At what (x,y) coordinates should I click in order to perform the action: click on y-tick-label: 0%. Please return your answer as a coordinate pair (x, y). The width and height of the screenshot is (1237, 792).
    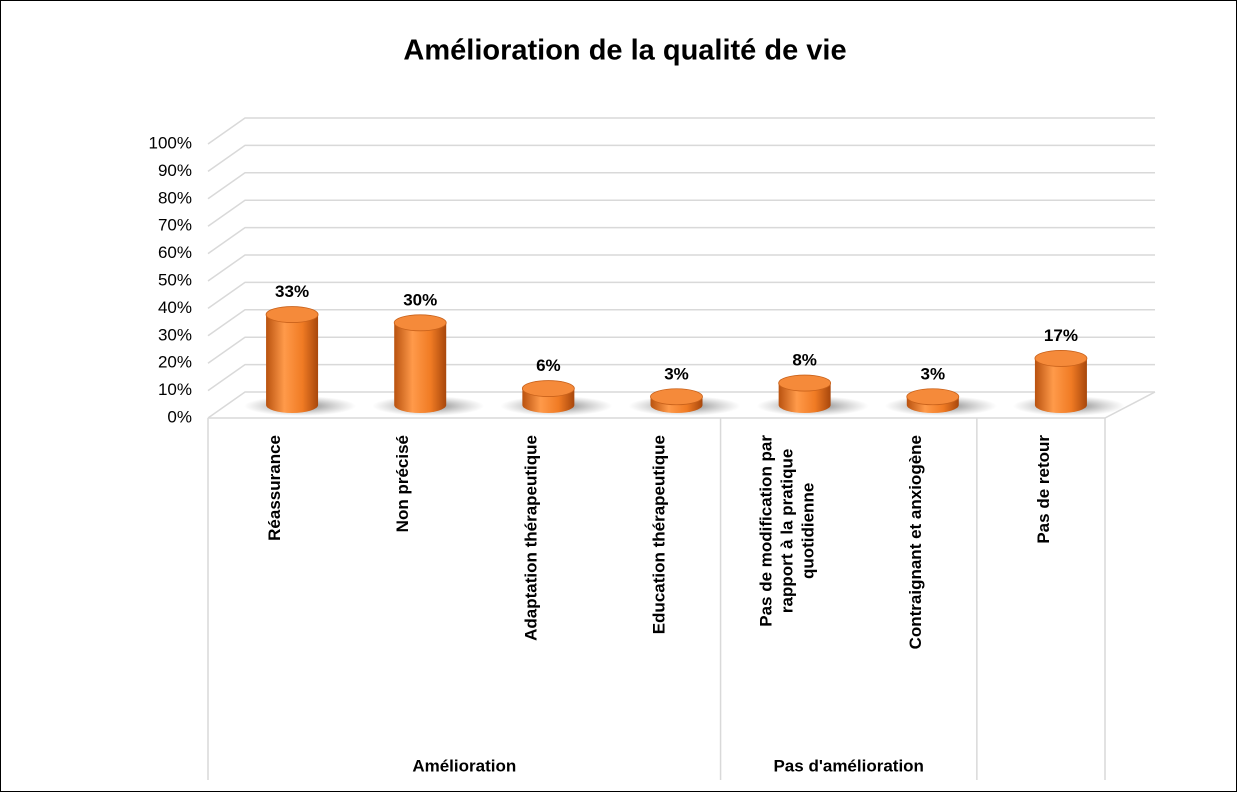
    Looking at the image, I should click on (179, 416).